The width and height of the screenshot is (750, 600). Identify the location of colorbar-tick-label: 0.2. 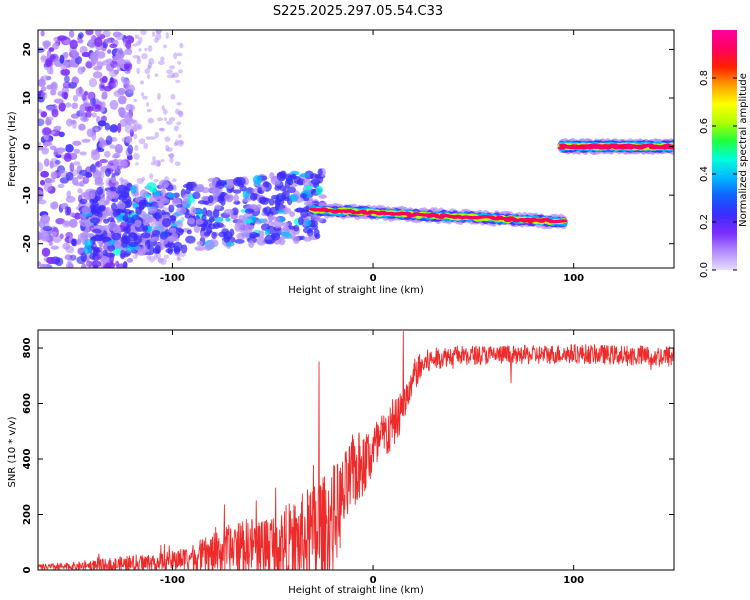
(704, 222).